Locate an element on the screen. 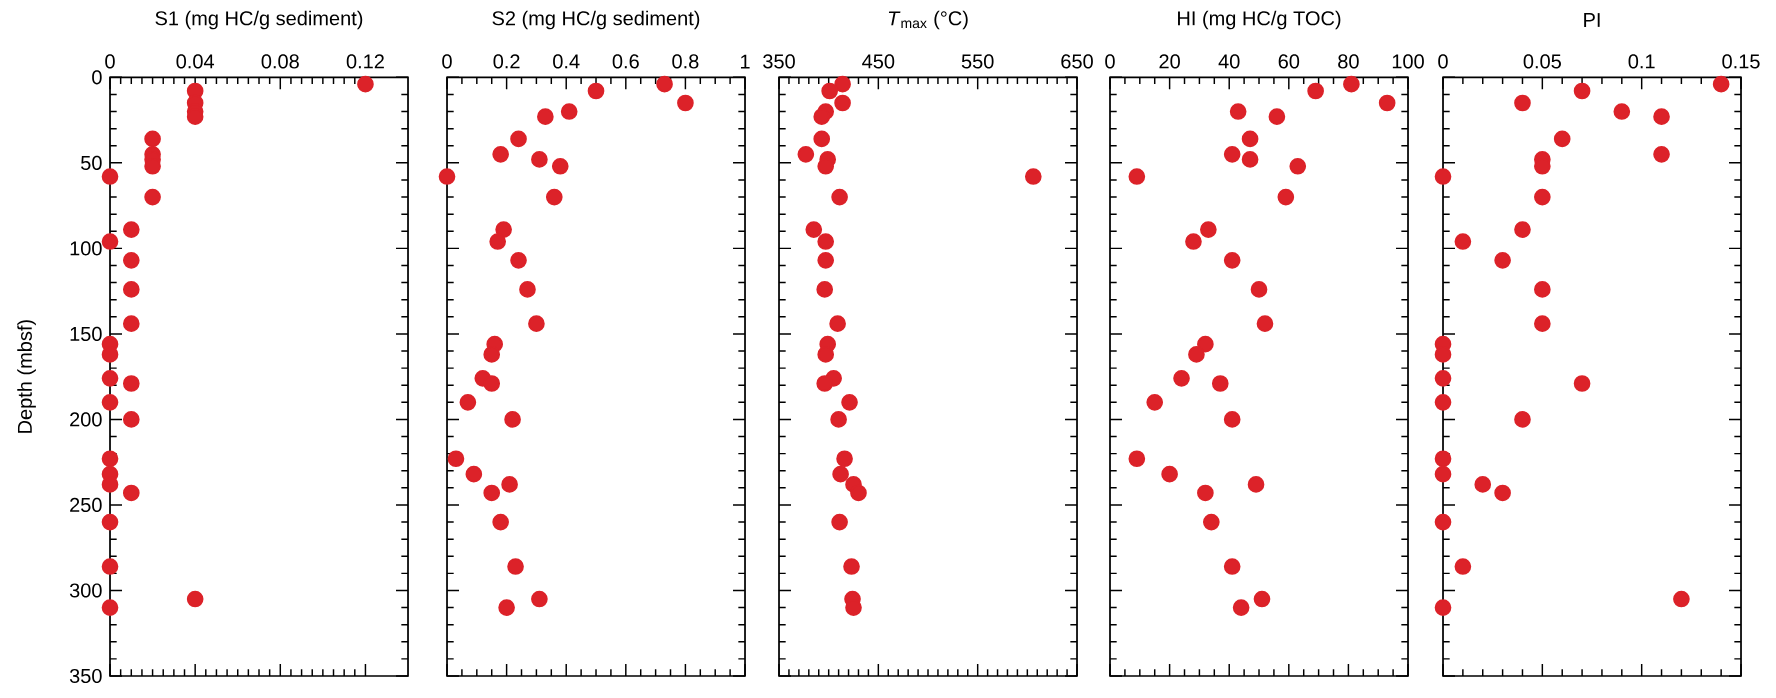 This screenshot has width=1776, height=698. x-tick-label: 0.2 is located at coordinates (506, 61).